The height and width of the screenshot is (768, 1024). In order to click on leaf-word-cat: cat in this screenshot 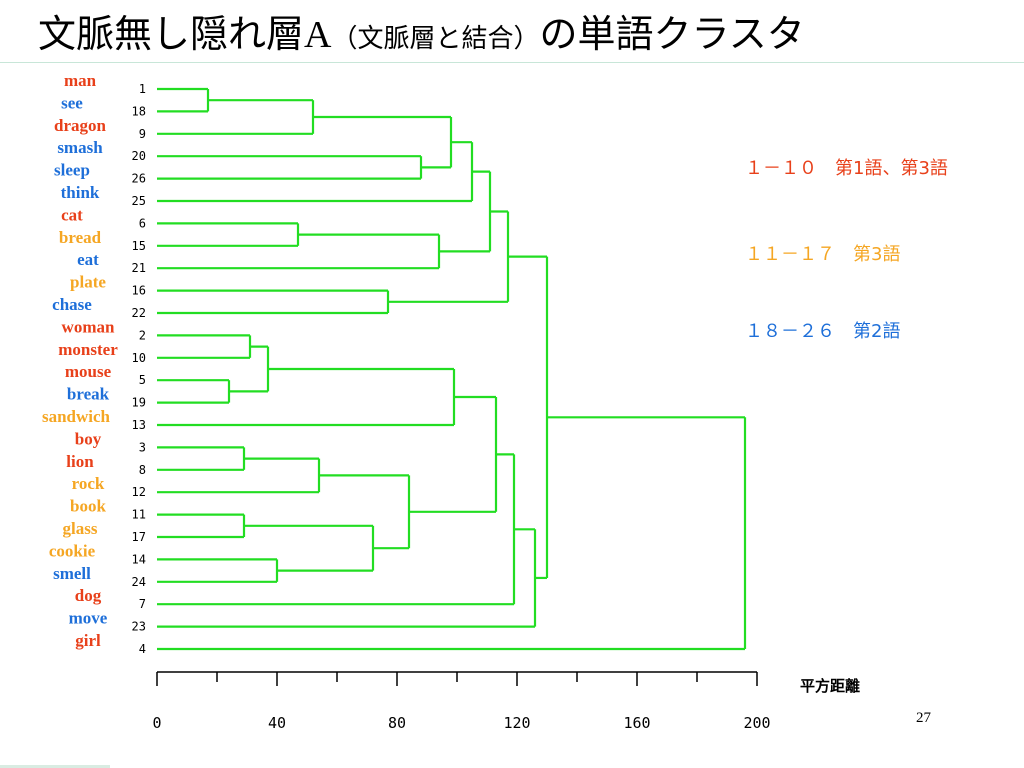, I will do `click(72, 214)`.